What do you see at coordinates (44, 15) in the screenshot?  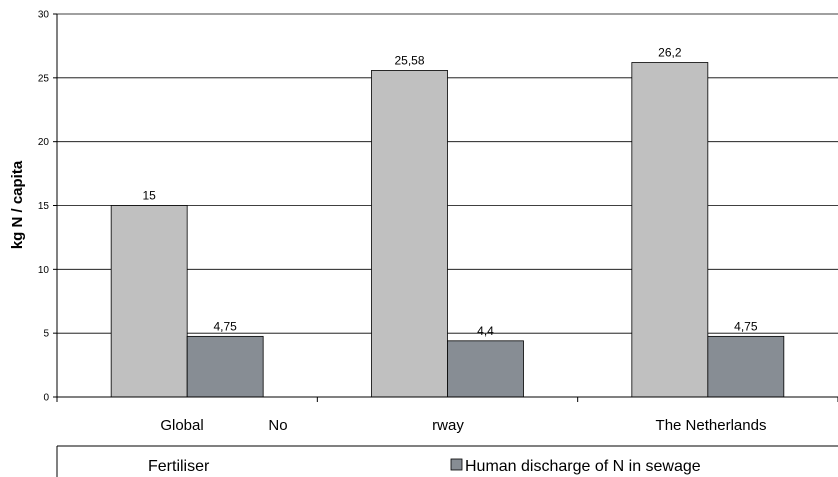 I see `y-tick-label: 30` at bounding box center [44, 15].